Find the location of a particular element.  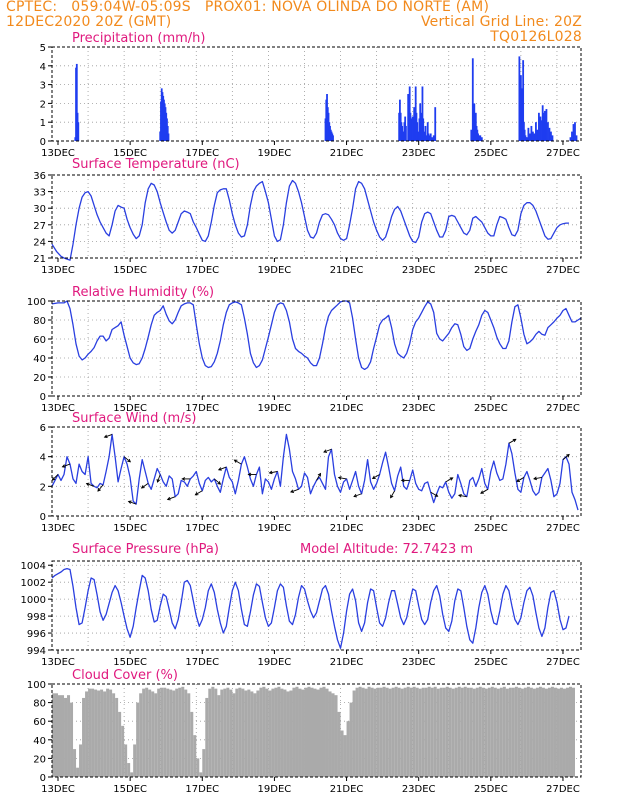

y-tick-label: 100 is located at coordinates (36, 302).